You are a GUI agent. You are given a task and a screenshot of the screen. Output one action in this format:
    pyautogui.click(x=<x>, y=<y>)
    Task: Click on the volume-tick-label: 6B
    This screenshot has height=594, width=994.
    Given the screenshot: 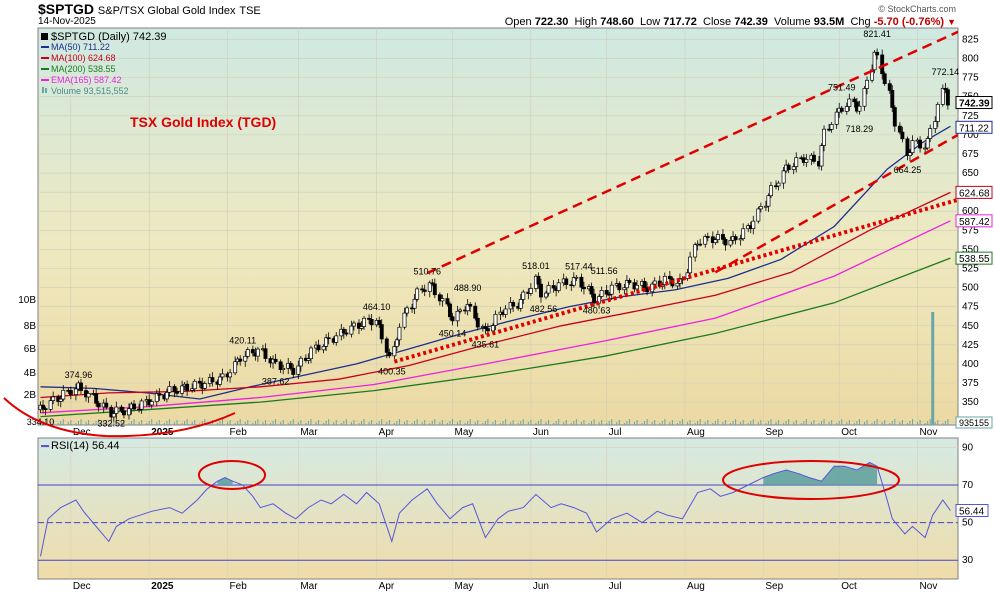 What is the action you would take?
    pyautogui.click(x=30, y=349)
    